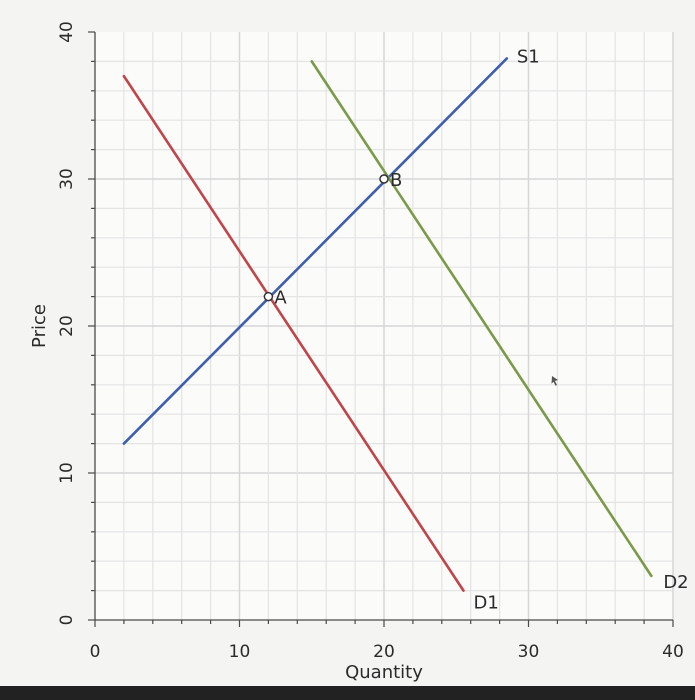 Image resolution: width=695 pixels, height=700 pixels. What do you see at coordinates (554, 381) in the screenshot?
I see `mouse-pointer-icon` at bounding box center [554, 381].